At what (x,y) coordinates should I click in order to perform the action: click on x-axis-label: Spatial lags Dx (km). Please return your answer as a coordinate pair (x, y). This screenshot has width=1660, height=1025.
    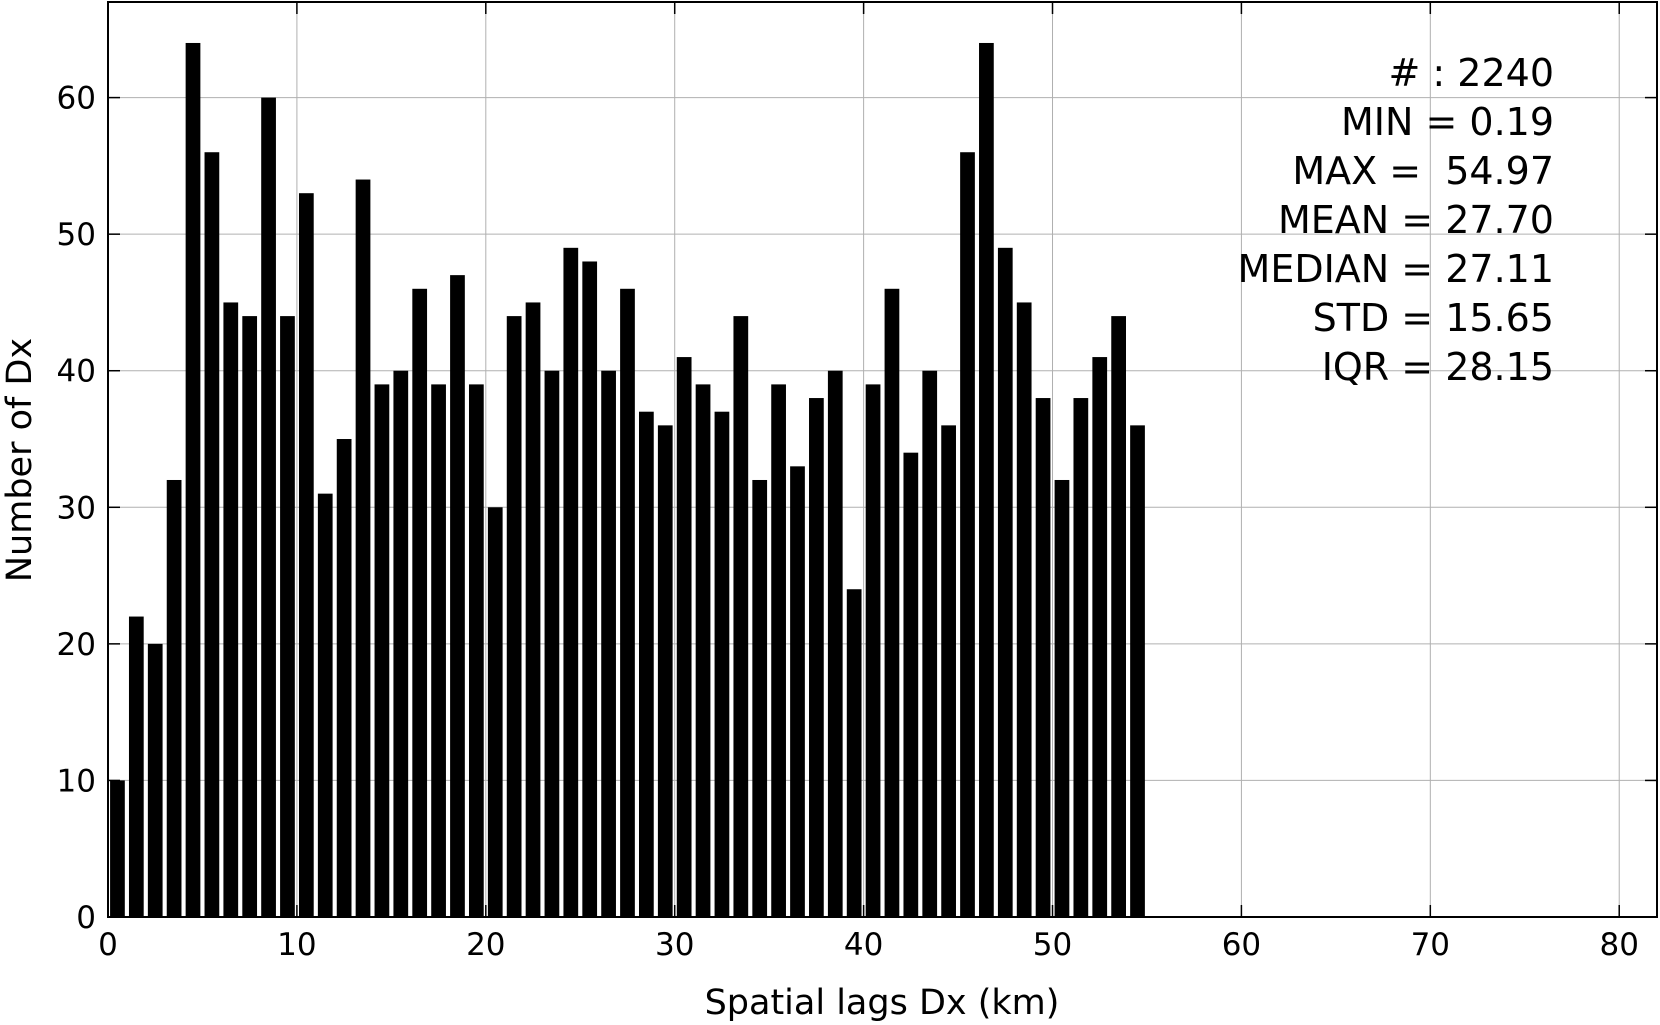
    Looking at the image, I should click on (882, 1003).